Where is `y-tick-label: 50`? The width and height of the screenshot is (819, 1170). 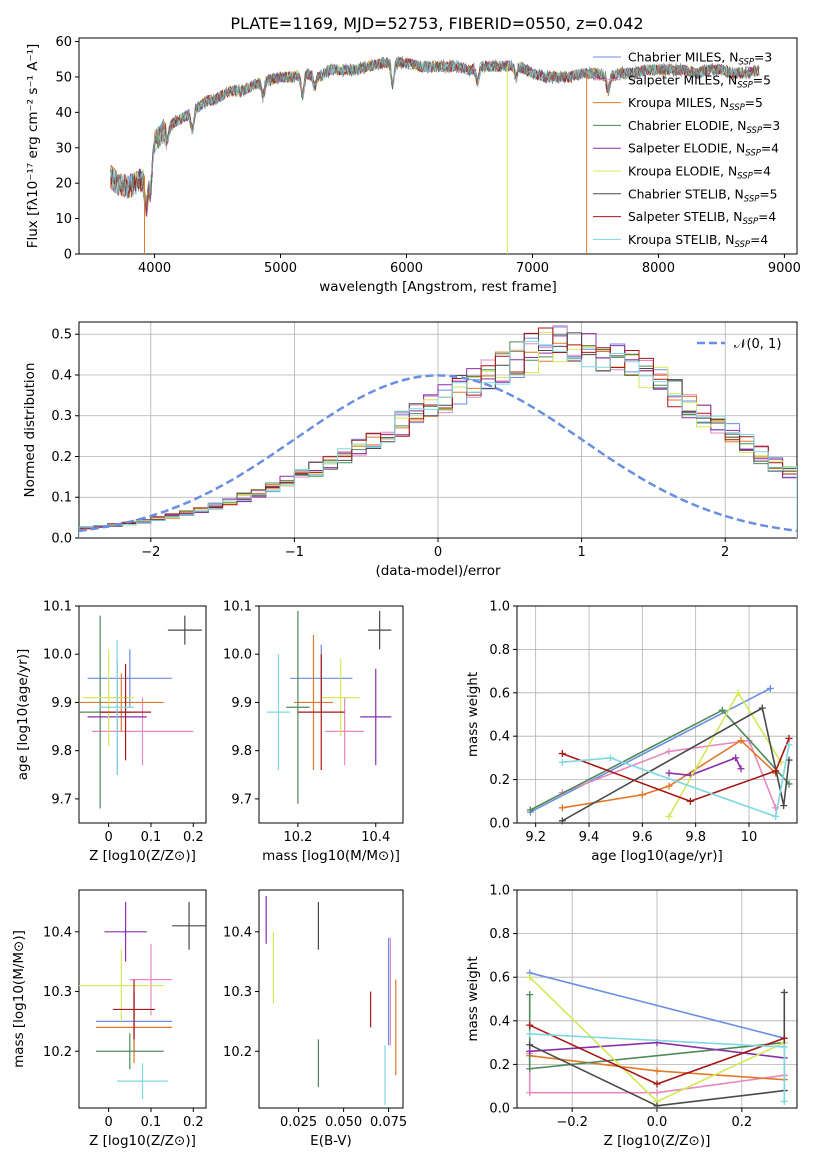
y-tick-label: 50 is located at coordinates (63, 77).